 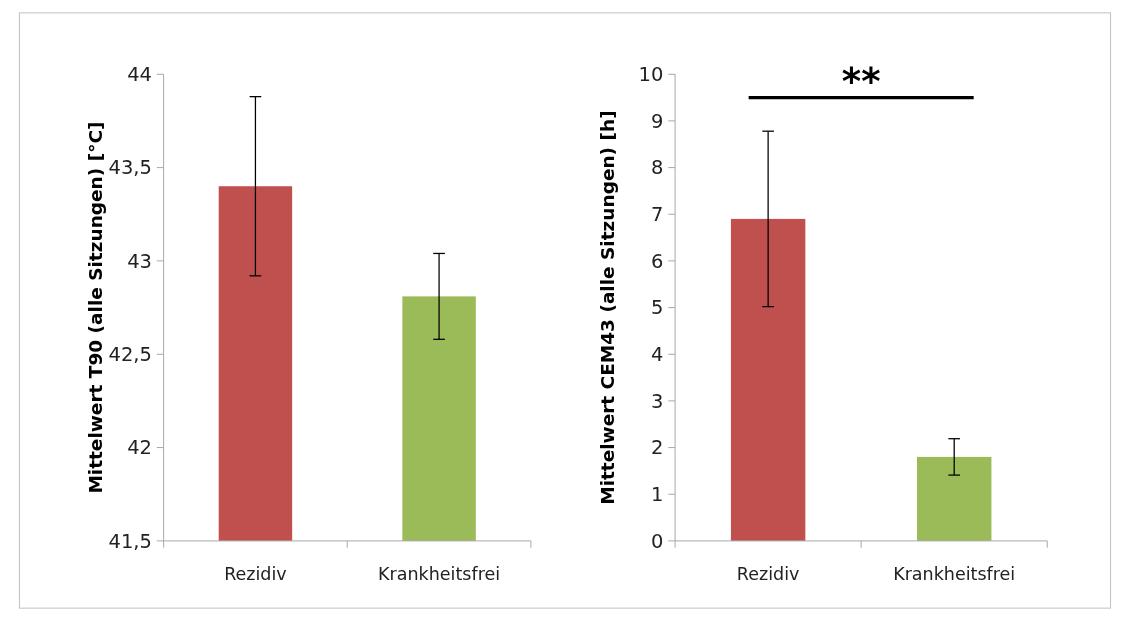 What do you see at coordinates (657, 121) in the screenshot?
I see `y-tick-label: 9` at bounding box center [657, 121].